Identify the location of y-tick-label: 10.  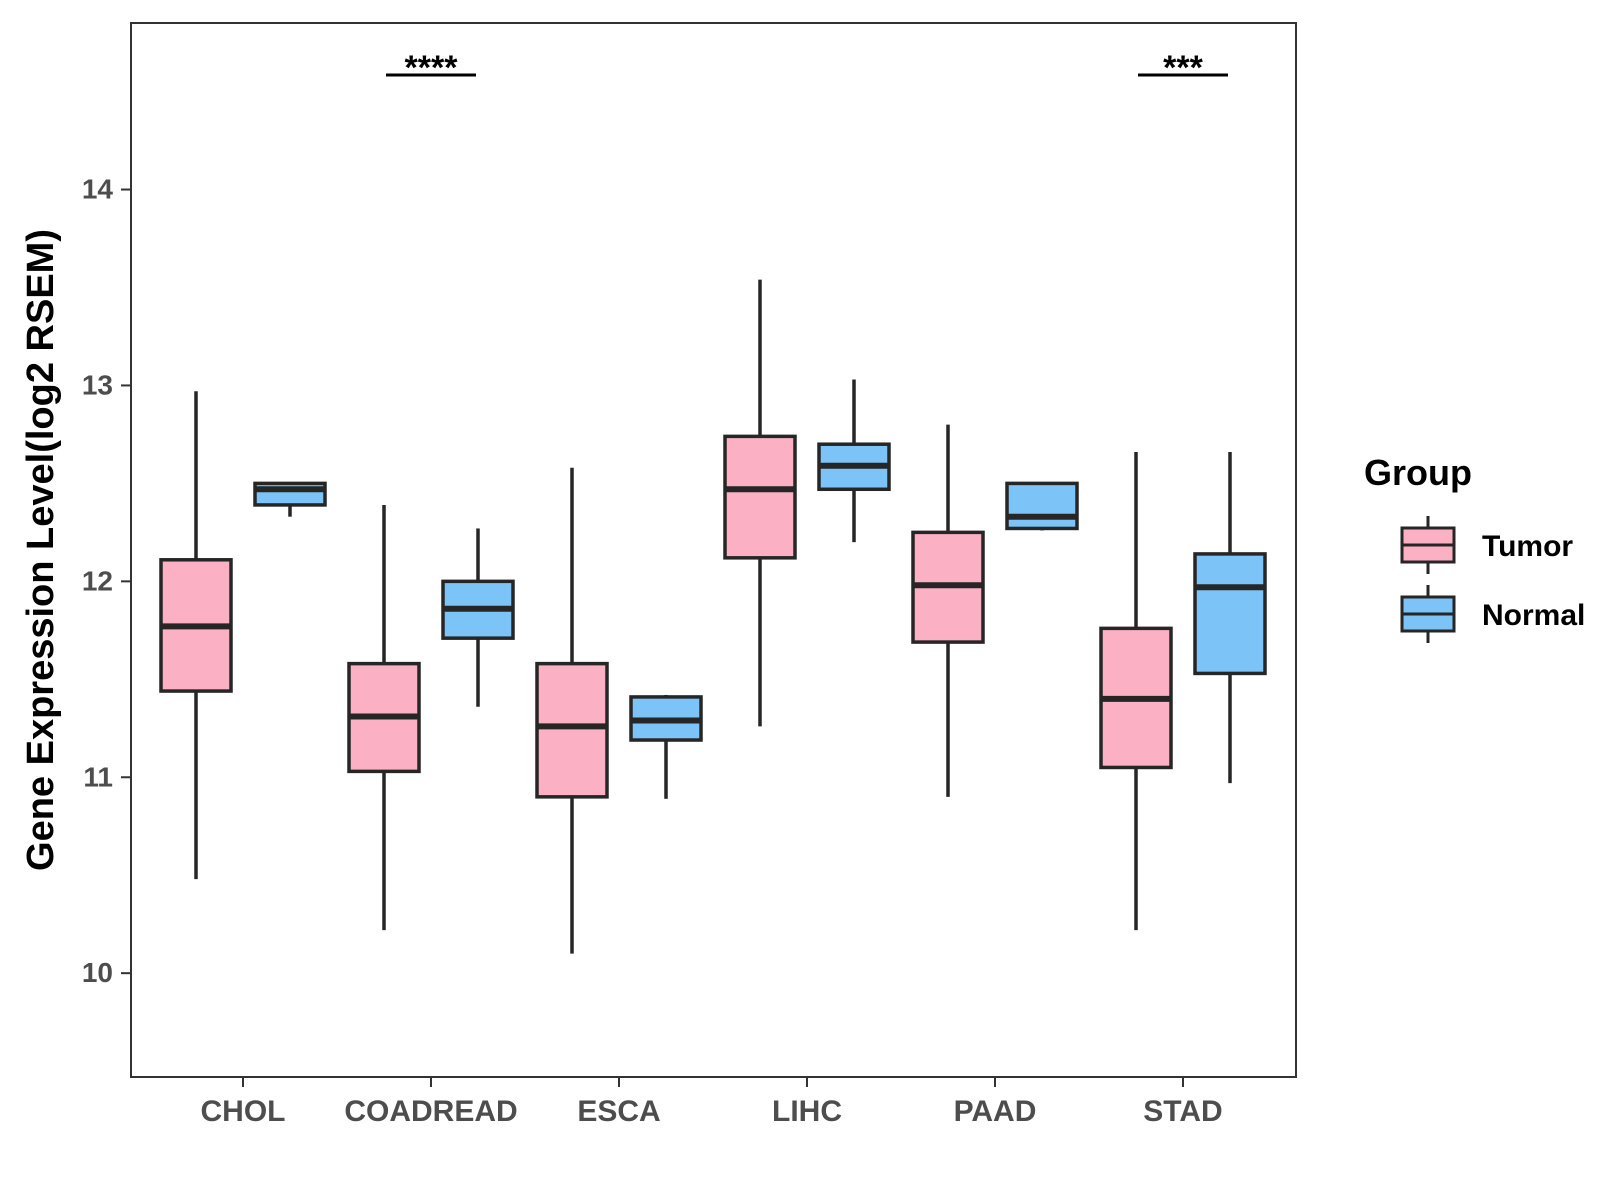
(97, 972).